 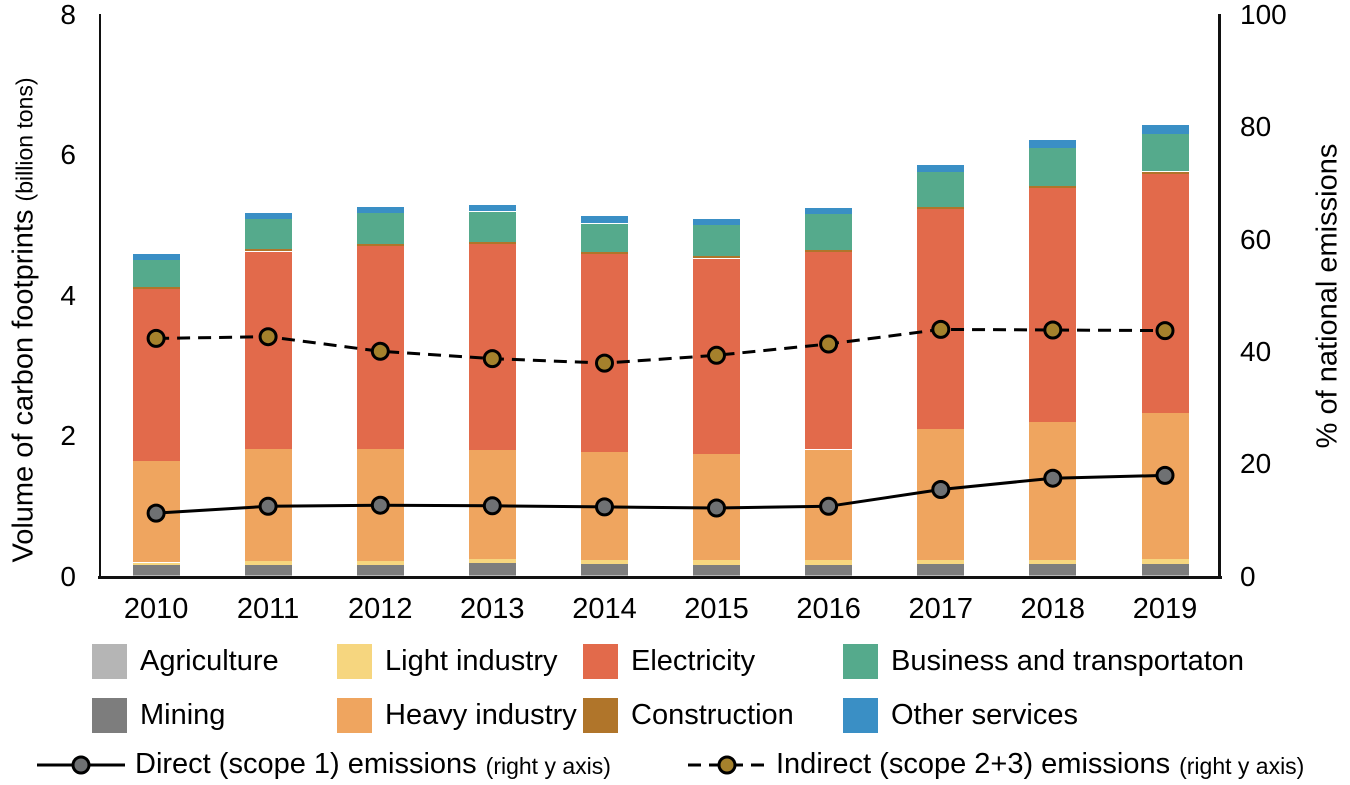 What do you see at coordinates (660, 577) in the screenshot?
I see `bottom-axis-line` at bounding box center [660, 577].